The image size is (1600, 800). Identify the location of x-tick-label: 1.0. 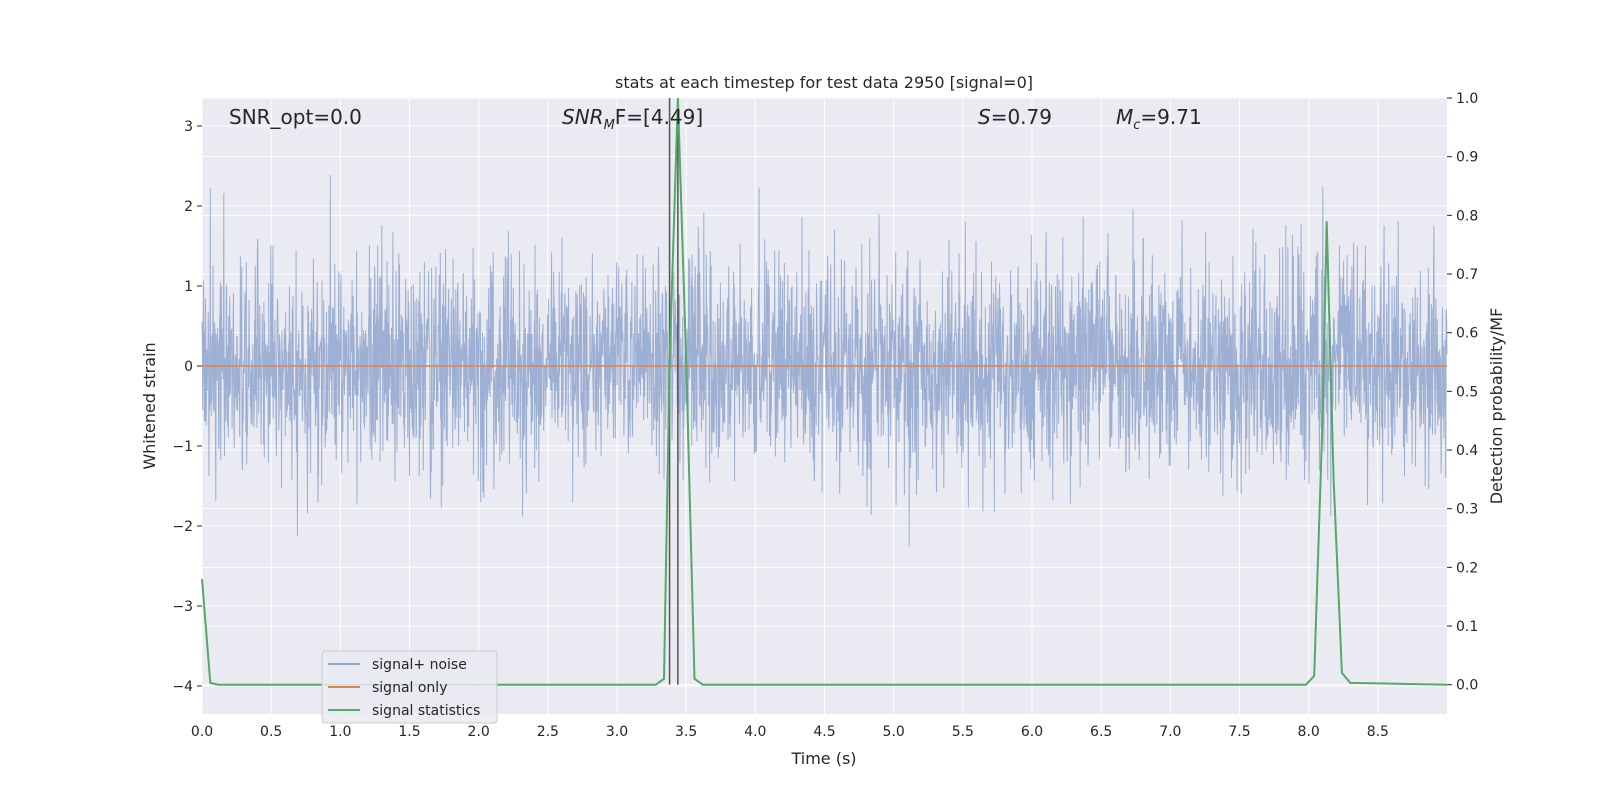
(340, 732).